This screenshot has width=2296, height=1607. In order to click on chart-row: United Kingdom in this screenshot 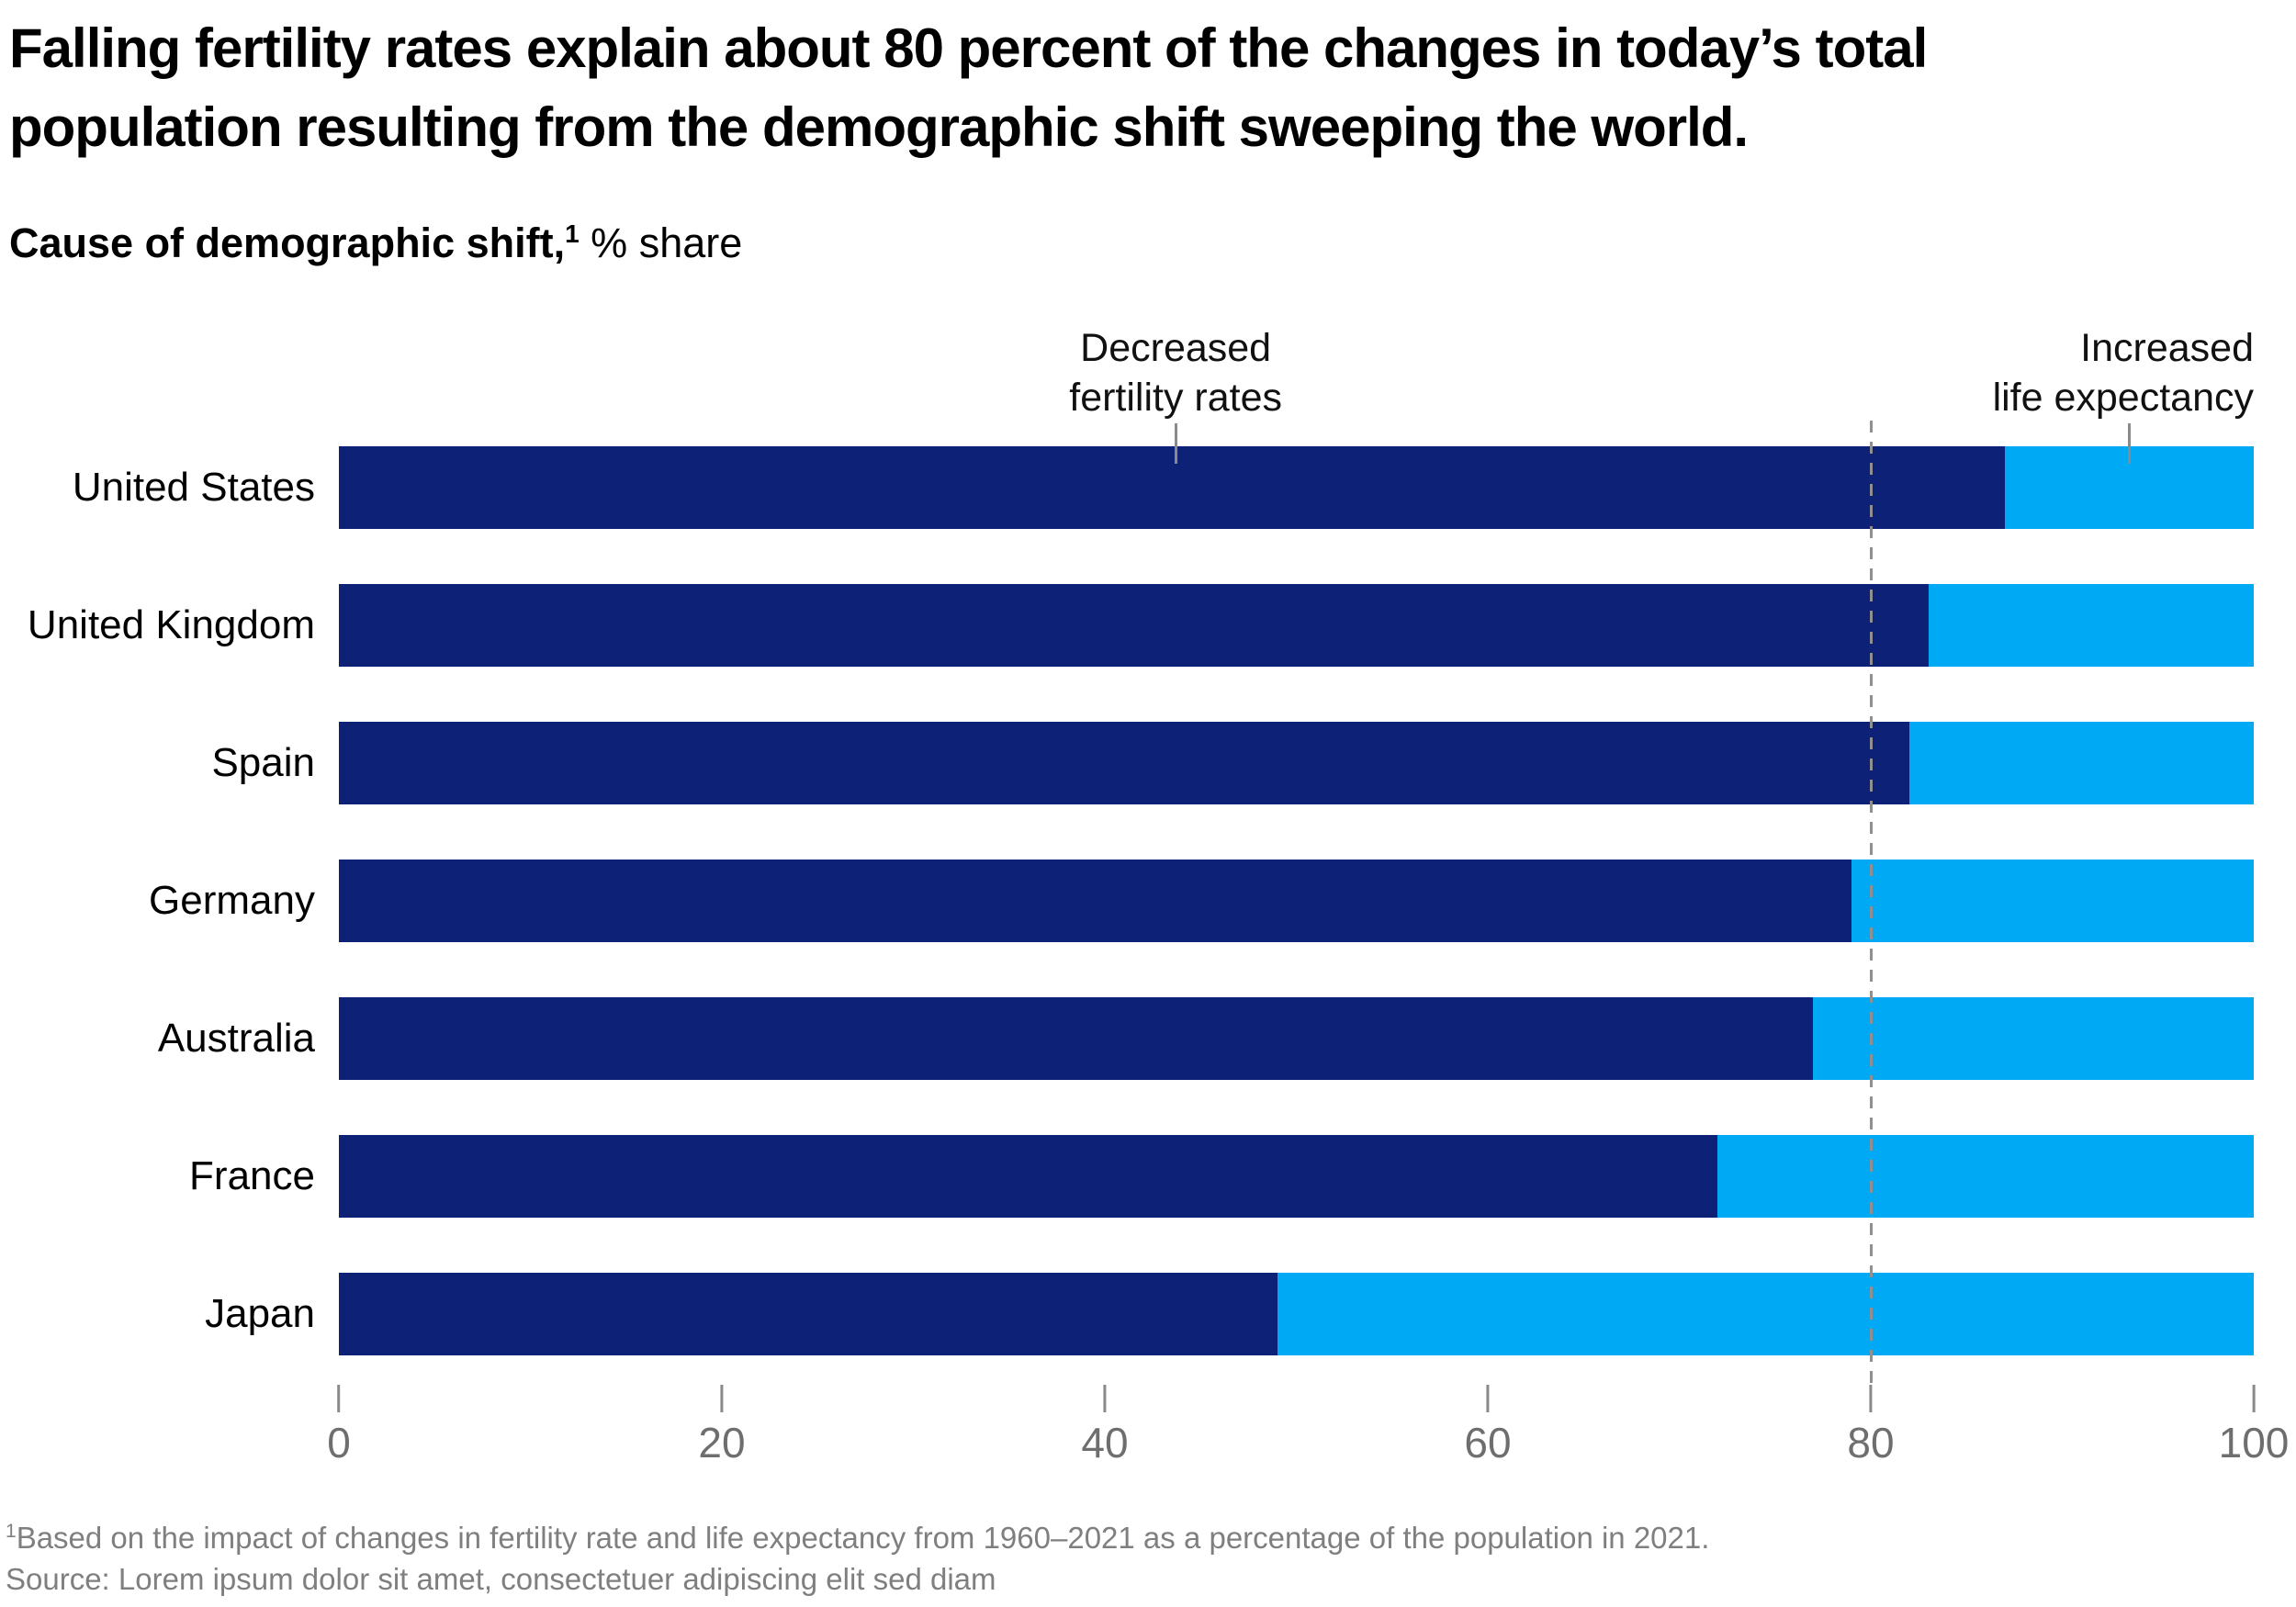, I will do `click(1141, 625)`.